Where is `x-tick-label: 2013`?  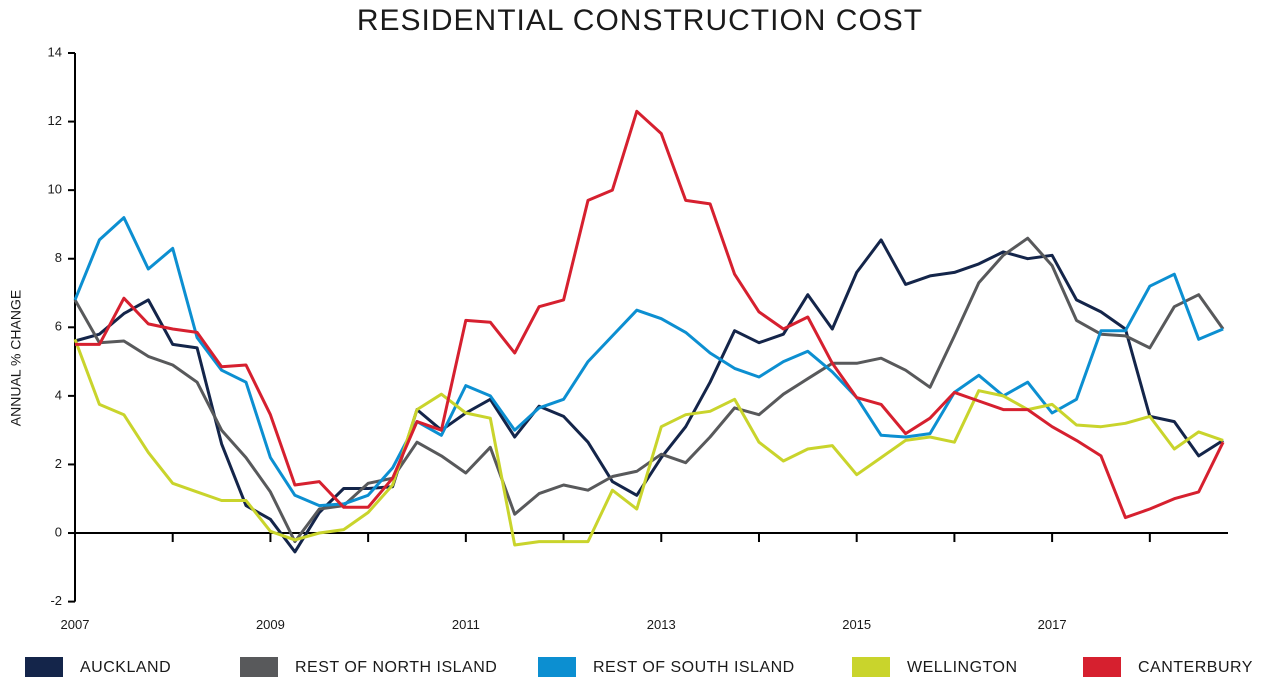
x-tick-label: 2013 is located at coordinates (661, 624).